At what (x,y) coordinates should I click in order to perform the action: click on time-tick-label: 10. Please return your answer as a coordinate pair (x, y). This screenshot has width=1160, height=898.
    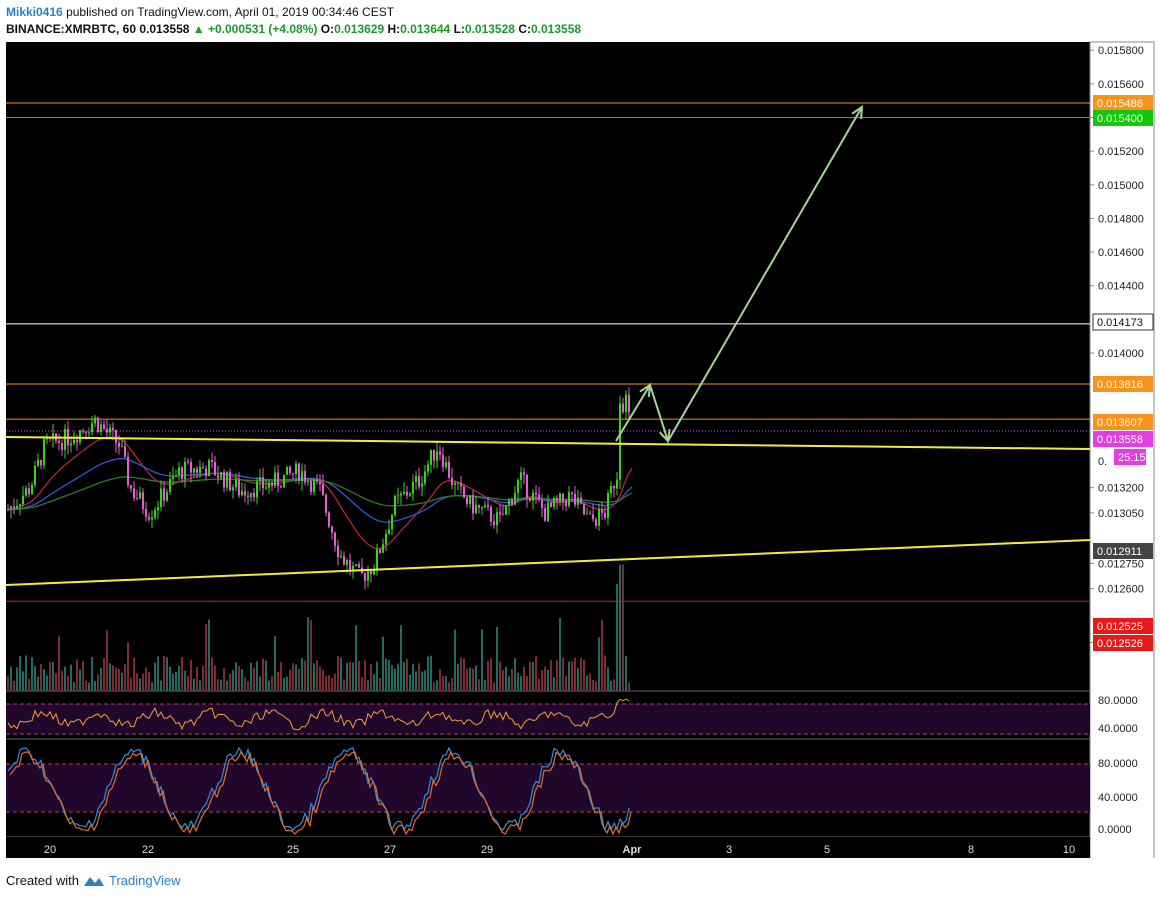
    Looking at the image, I should click on (1069, 850).